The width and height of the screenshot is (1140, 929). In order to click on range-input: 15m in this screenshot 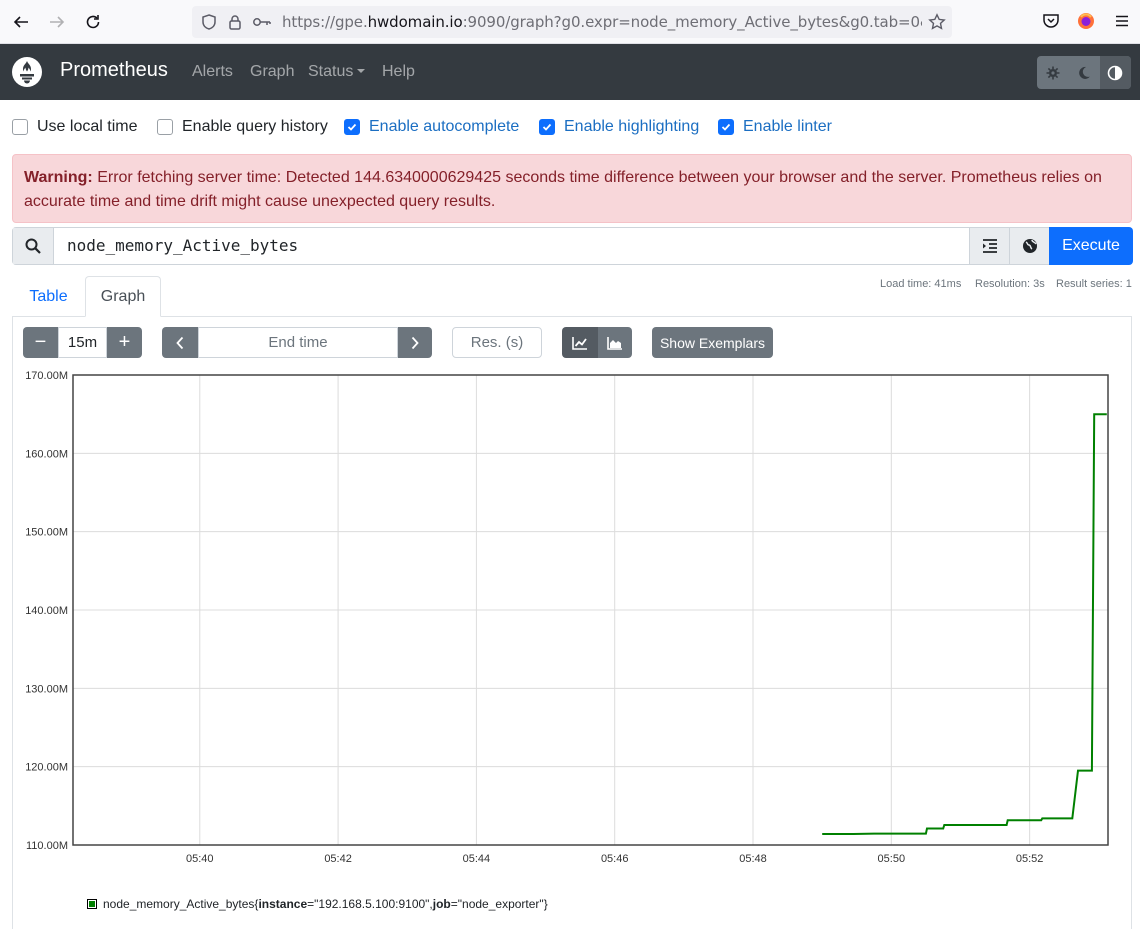, I will do `click(82, 342)`.